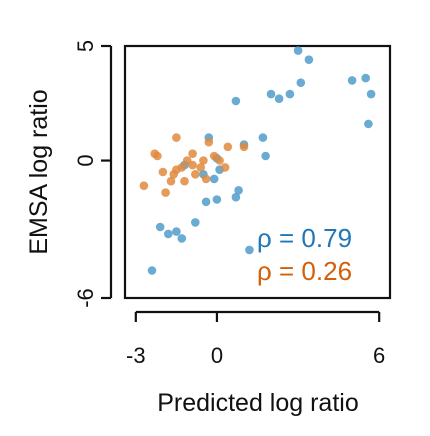 The height and width of the screenshot is (436, 430). What do you see at coordinates (85, 46) in the screenshot?
I see `y-tick-label-2: 5` at bounding box center [85, 46].